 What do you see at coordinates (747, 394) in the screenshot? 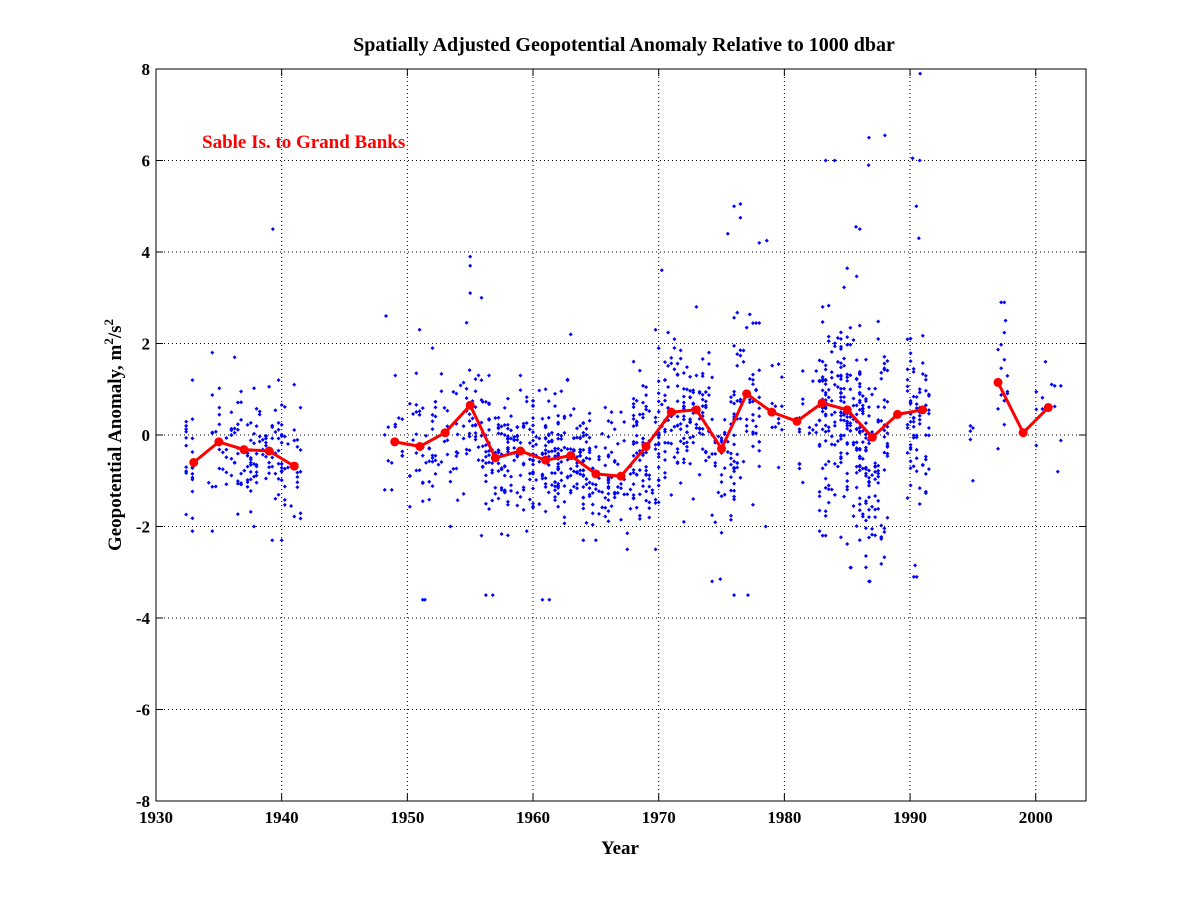
I see `mean-series-marker` at bounding box center [747, 394].